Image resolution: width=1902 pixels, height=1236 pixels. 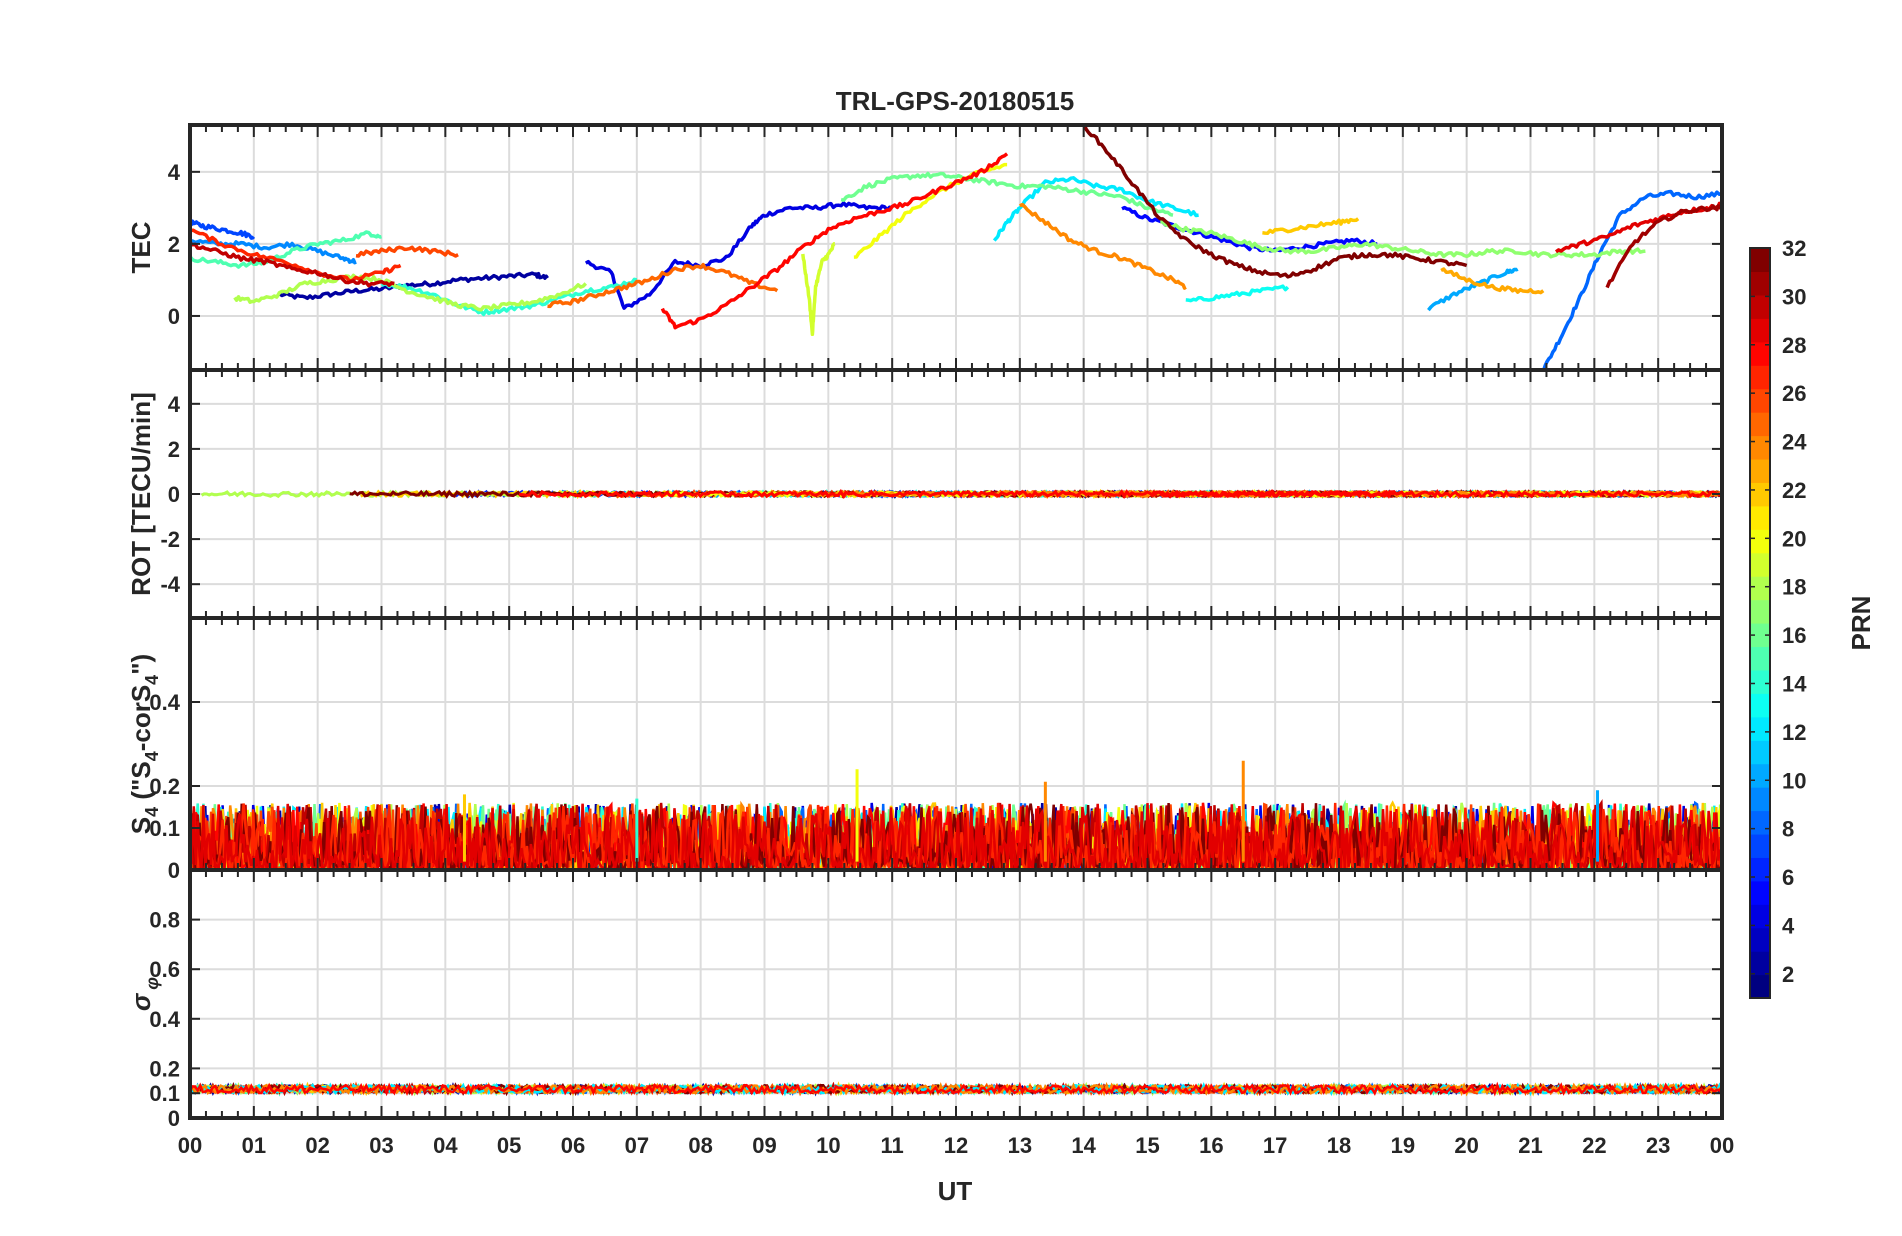 I want to click on x-tick-label: 17, so click(x=1275, y=1145).